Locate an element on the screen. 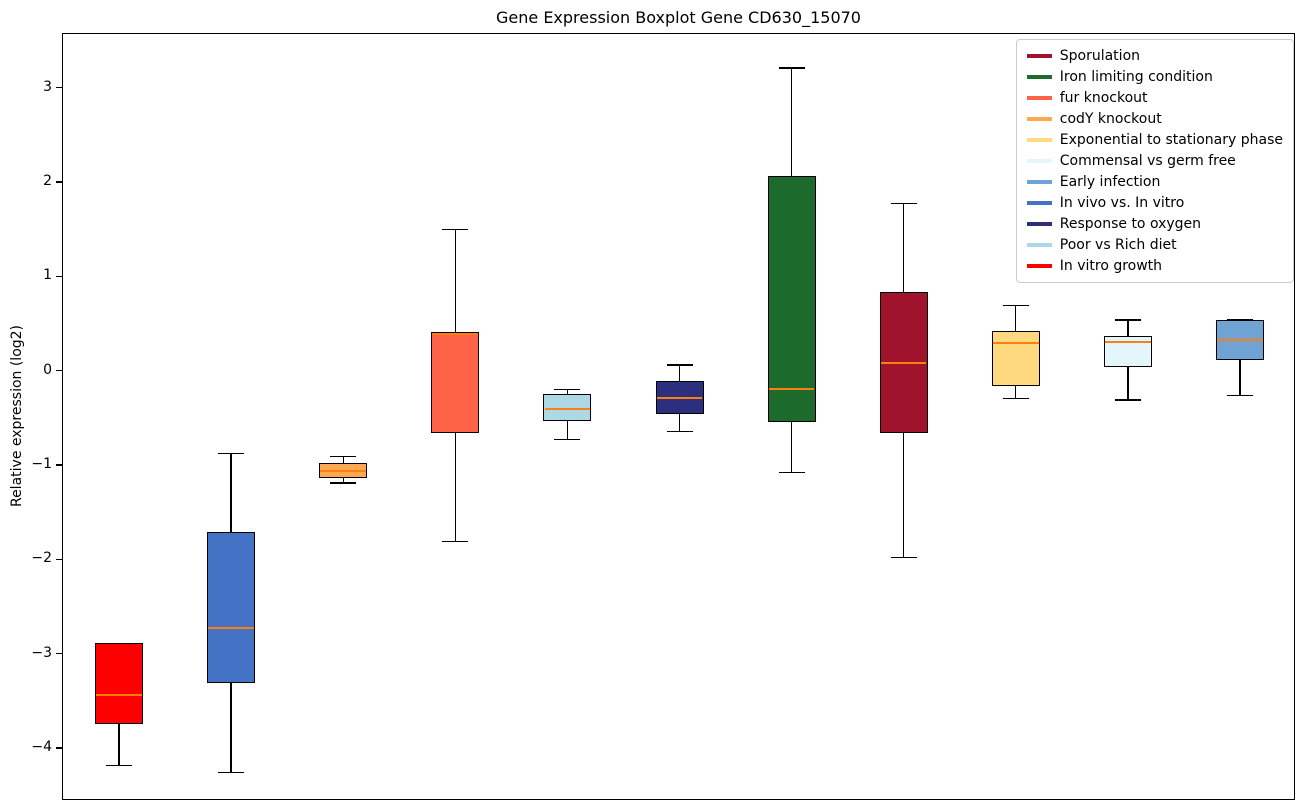  legend-item: Early infection is located at coordinates (1154, 182).